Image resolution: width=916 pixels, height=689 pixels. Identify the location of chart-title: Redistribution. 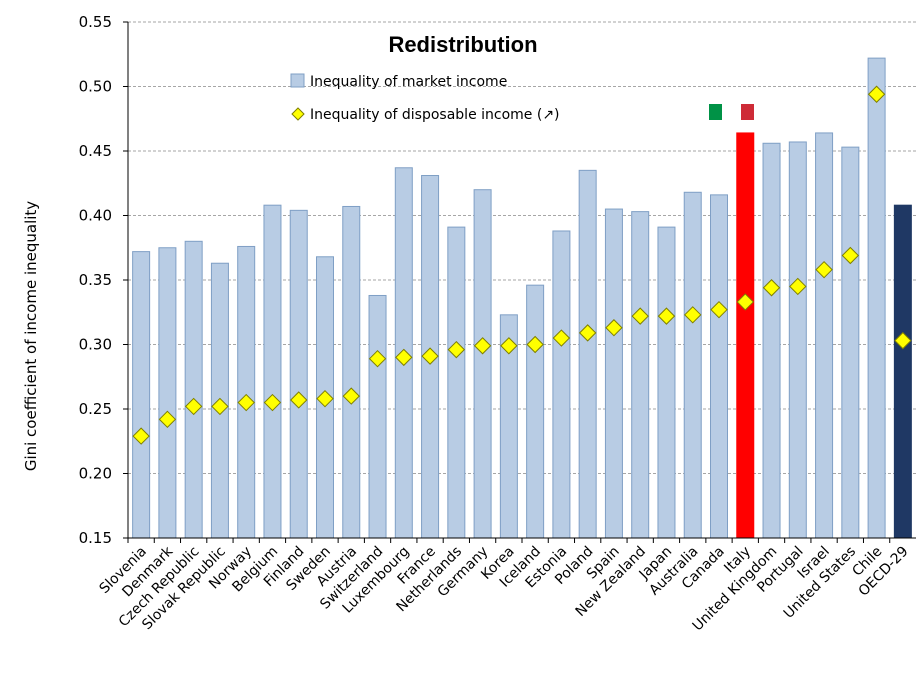
(462, 44).